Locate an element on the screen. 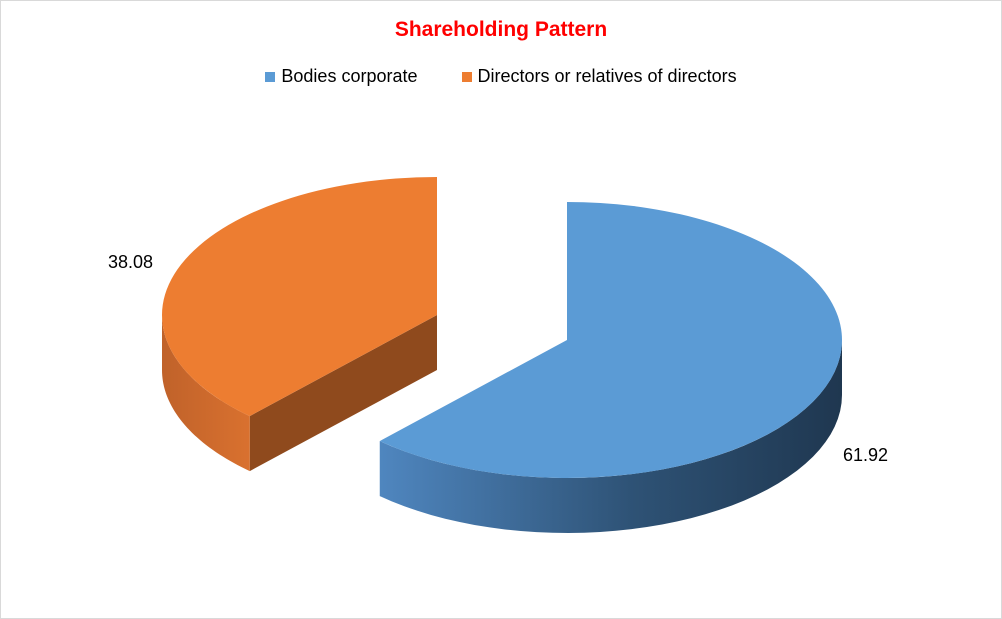  legend-label: Directors or relatives of directors is located at coordinates (607, 76).